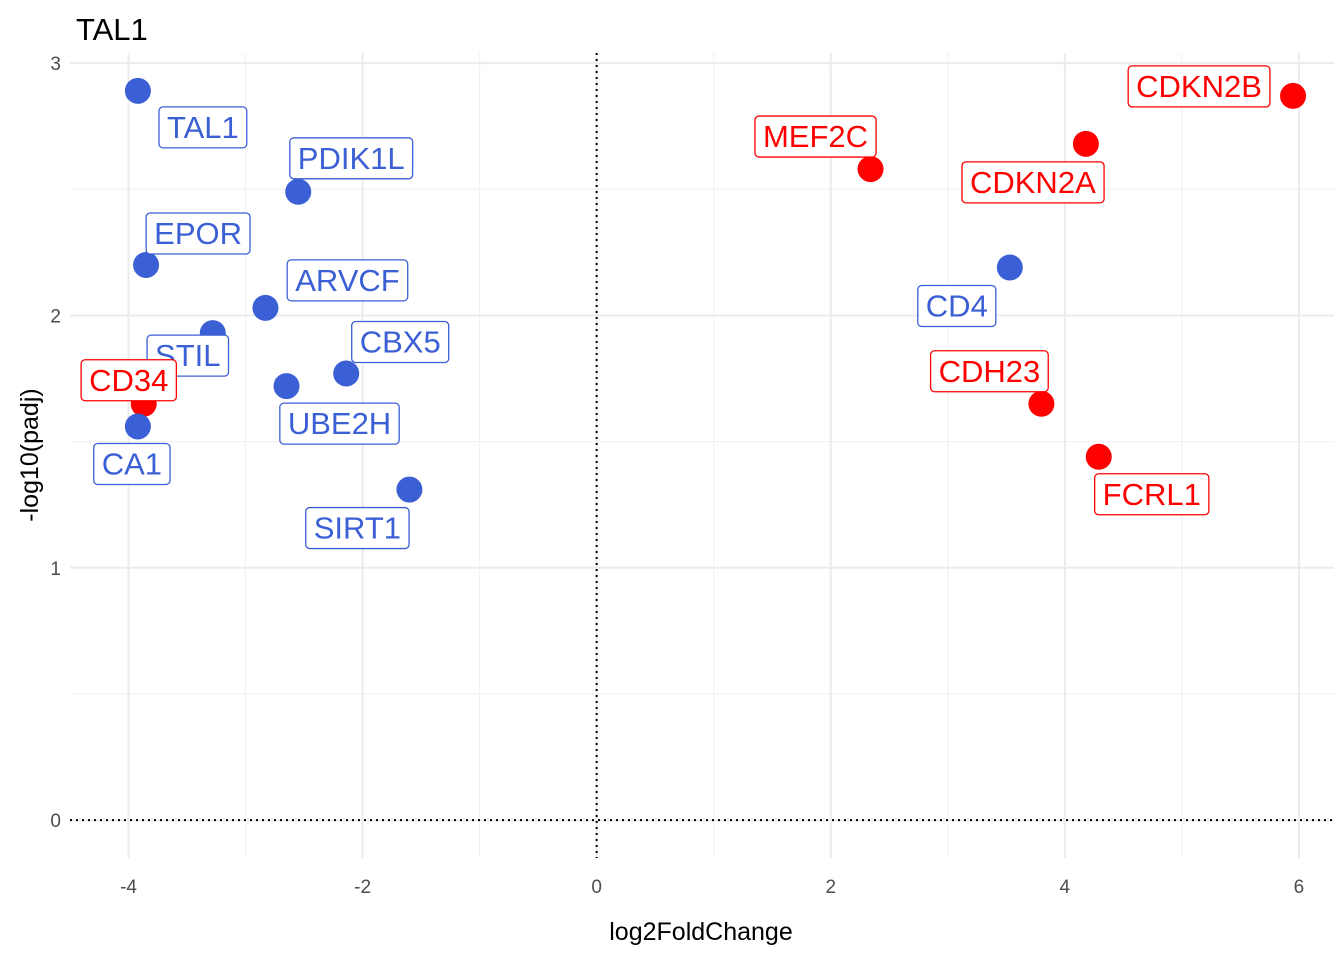 Image resolution: width=1344 pixels, height=960 pixels. Describe the element at coordinates (128, 887) in the screenshot. I see `x-tick-label: -4` at that location.